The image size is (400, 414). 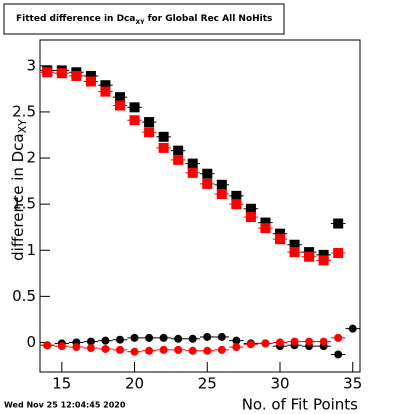 I want to click on title-box, so click(x=144, y=19).